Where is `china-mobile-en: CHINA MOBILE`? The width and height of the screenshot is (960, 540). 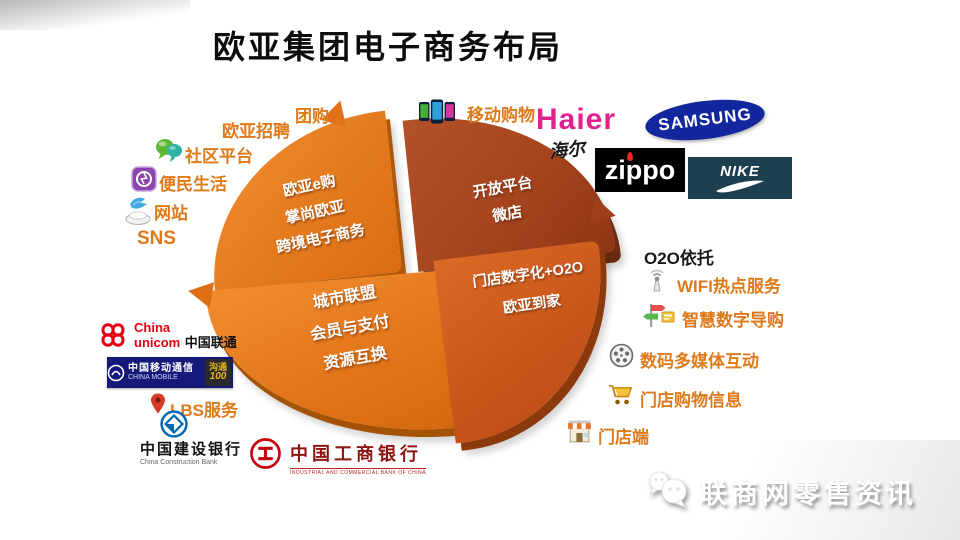
china-mobile-en: CHINA MOBILE is located at coordinates (153, 378).